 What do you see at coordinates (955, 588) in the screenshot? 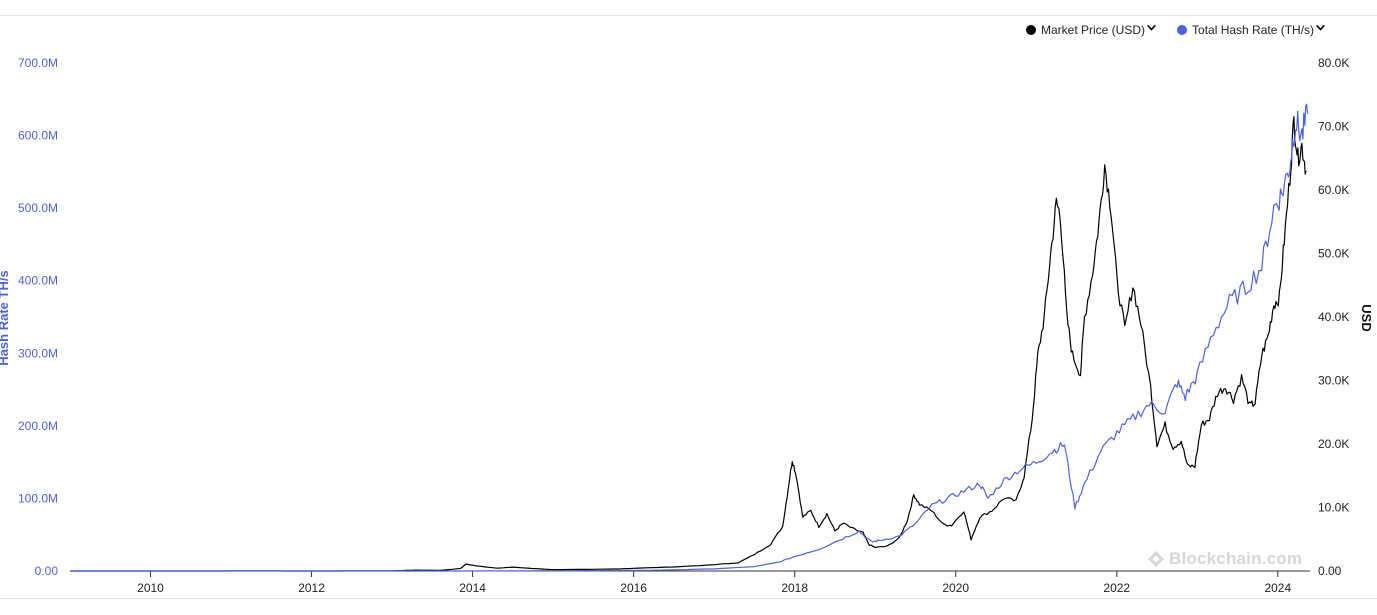
I see `x-tick-label: 2020` at bounding box center [955, 588].